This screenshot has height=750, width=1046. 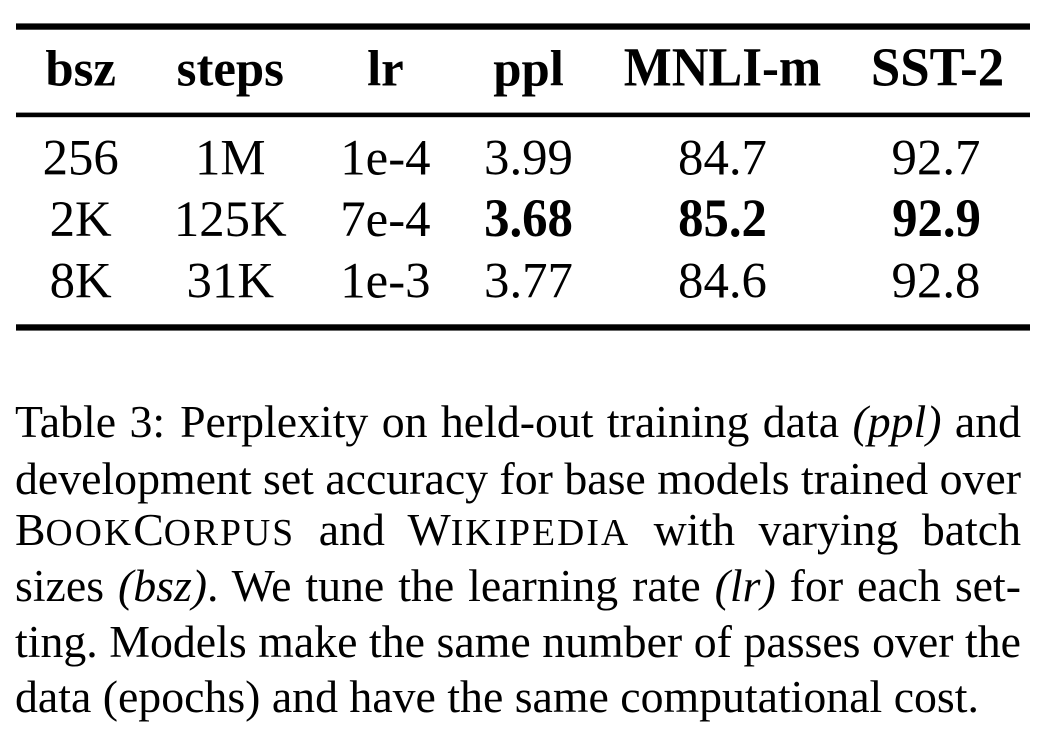 I want to click on svg-text: 1e-3, so click(x=385, y=281).